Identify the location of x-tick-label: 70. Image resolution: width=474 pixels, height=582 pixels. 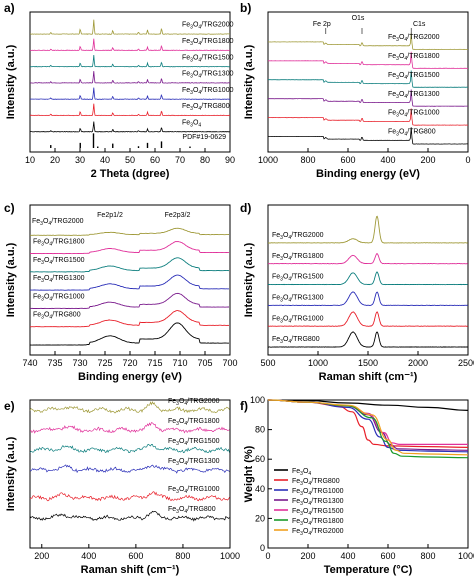
(180, 160).